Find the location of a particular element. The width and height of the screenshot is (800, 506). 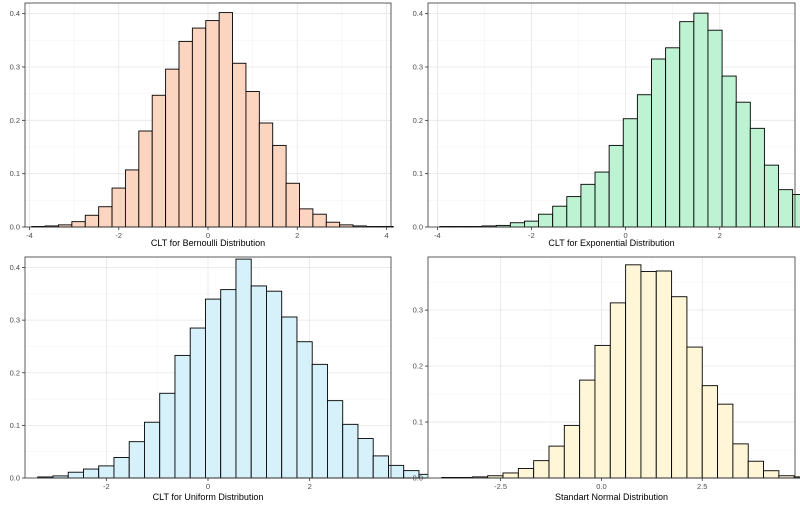

x-axis-title: Standart Normal Distribution is located at coordinates (611, 496).